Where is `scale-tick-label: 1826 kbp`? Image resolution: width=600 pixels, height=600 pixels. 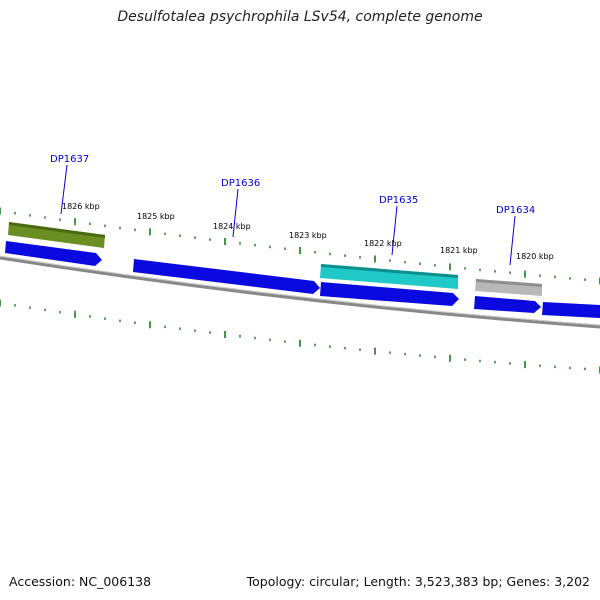
scale-tick-label: 1826 kbp is located at coordinates (81, 206).